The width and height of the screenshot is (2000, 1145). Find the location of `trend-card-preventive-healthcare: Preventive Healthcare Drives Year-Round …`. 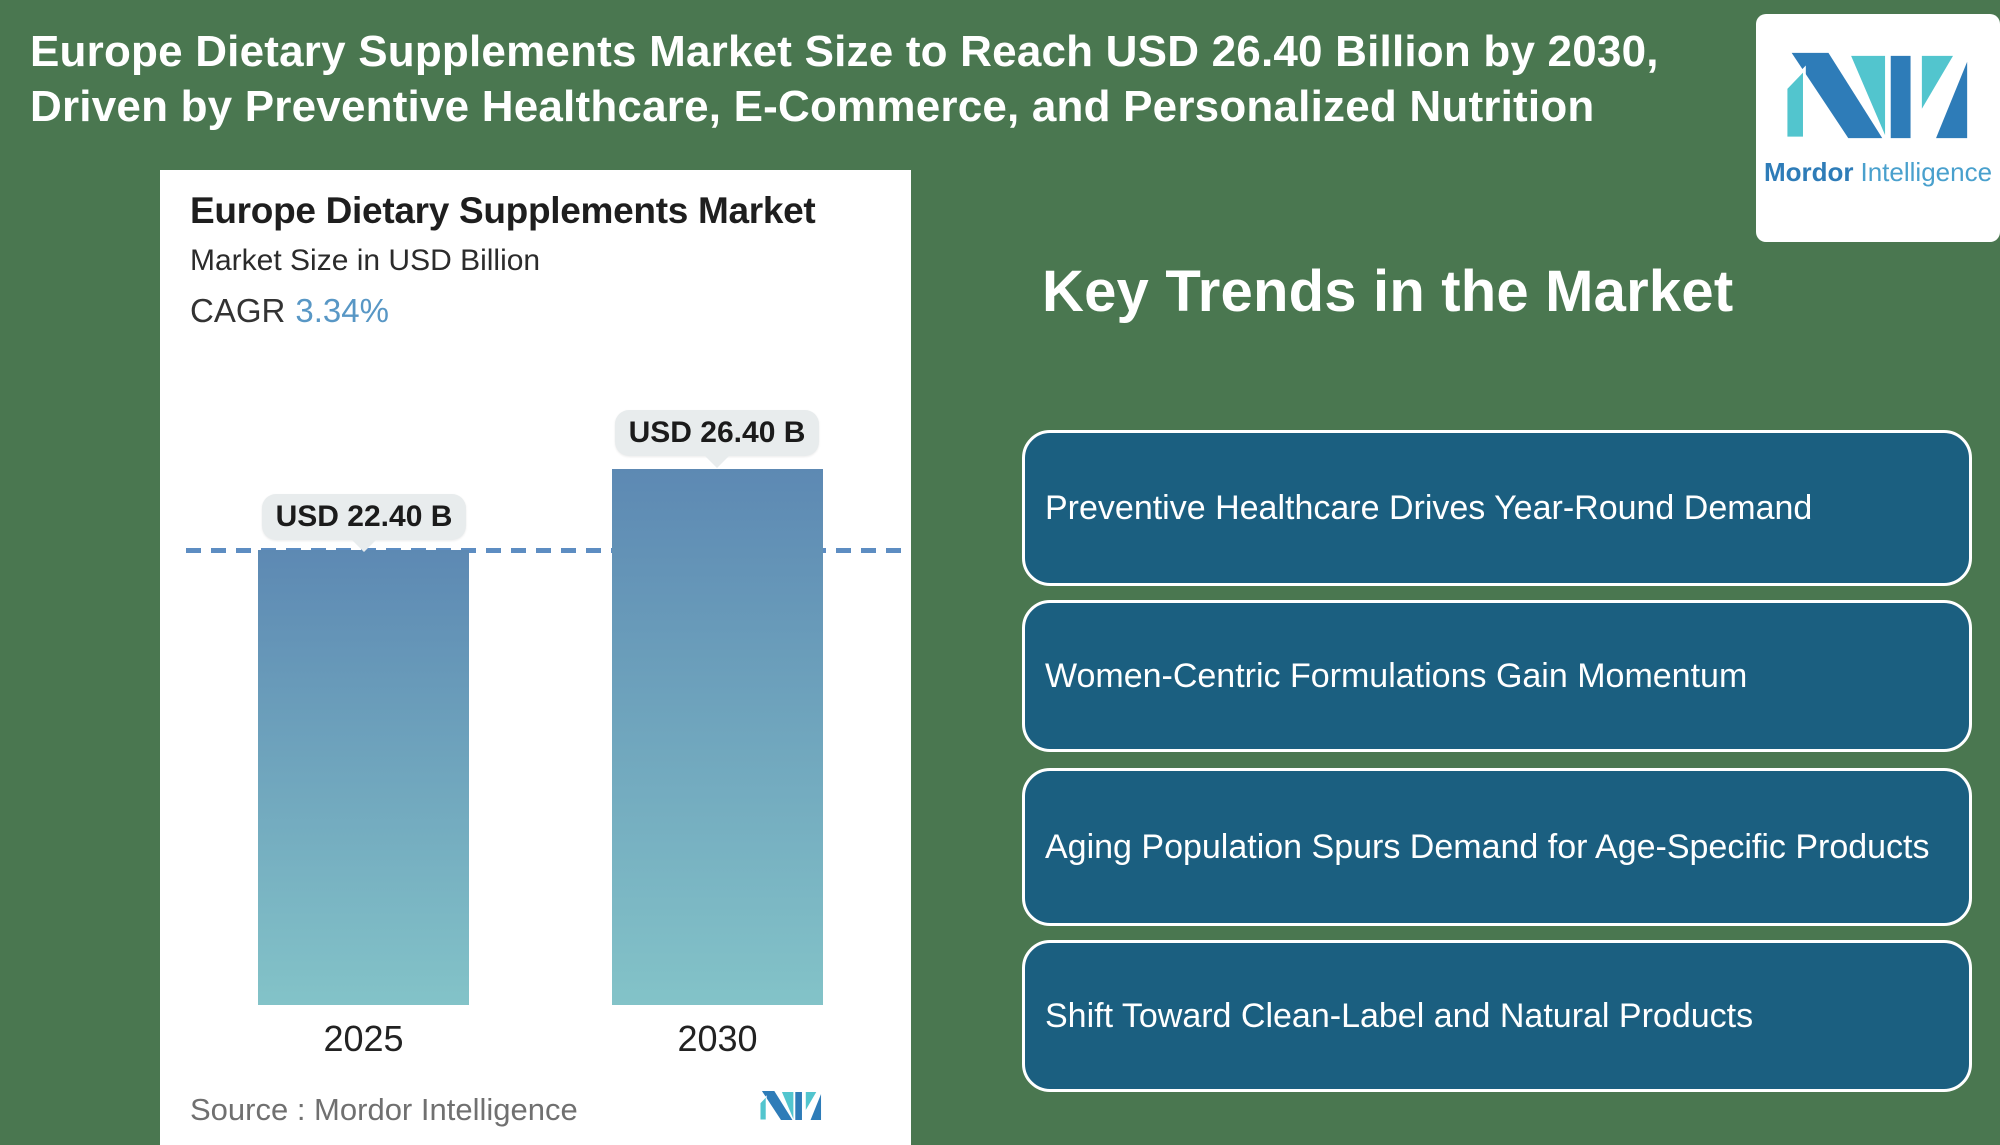

trend-card-preventive-healthcare: Preventive Healthcare Drives Year-Round … is located at coordinates (1497, 508).